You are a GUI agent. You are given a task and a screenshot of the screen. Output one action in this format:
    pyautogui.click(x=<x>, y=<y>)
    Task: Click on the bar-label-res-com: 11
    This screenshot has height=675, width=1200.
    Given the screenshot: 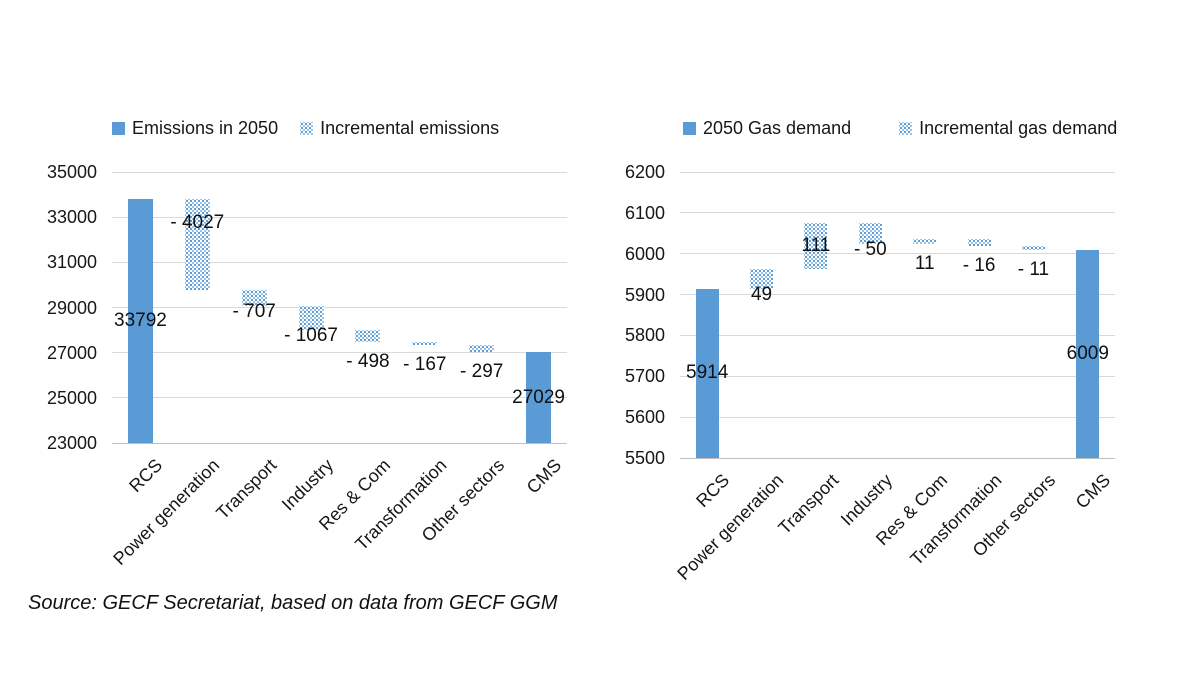 What is the action you would take?
    pyautogui.click(x=924, y=263)
    